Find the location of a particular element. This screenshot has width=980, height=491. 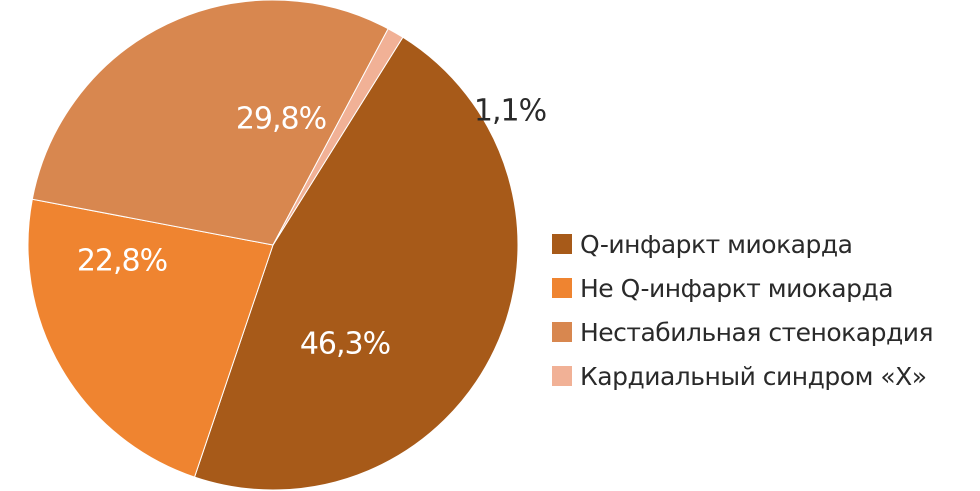

legend-item: Q-инфаркт миокарда is located at coordinates (742, 244).